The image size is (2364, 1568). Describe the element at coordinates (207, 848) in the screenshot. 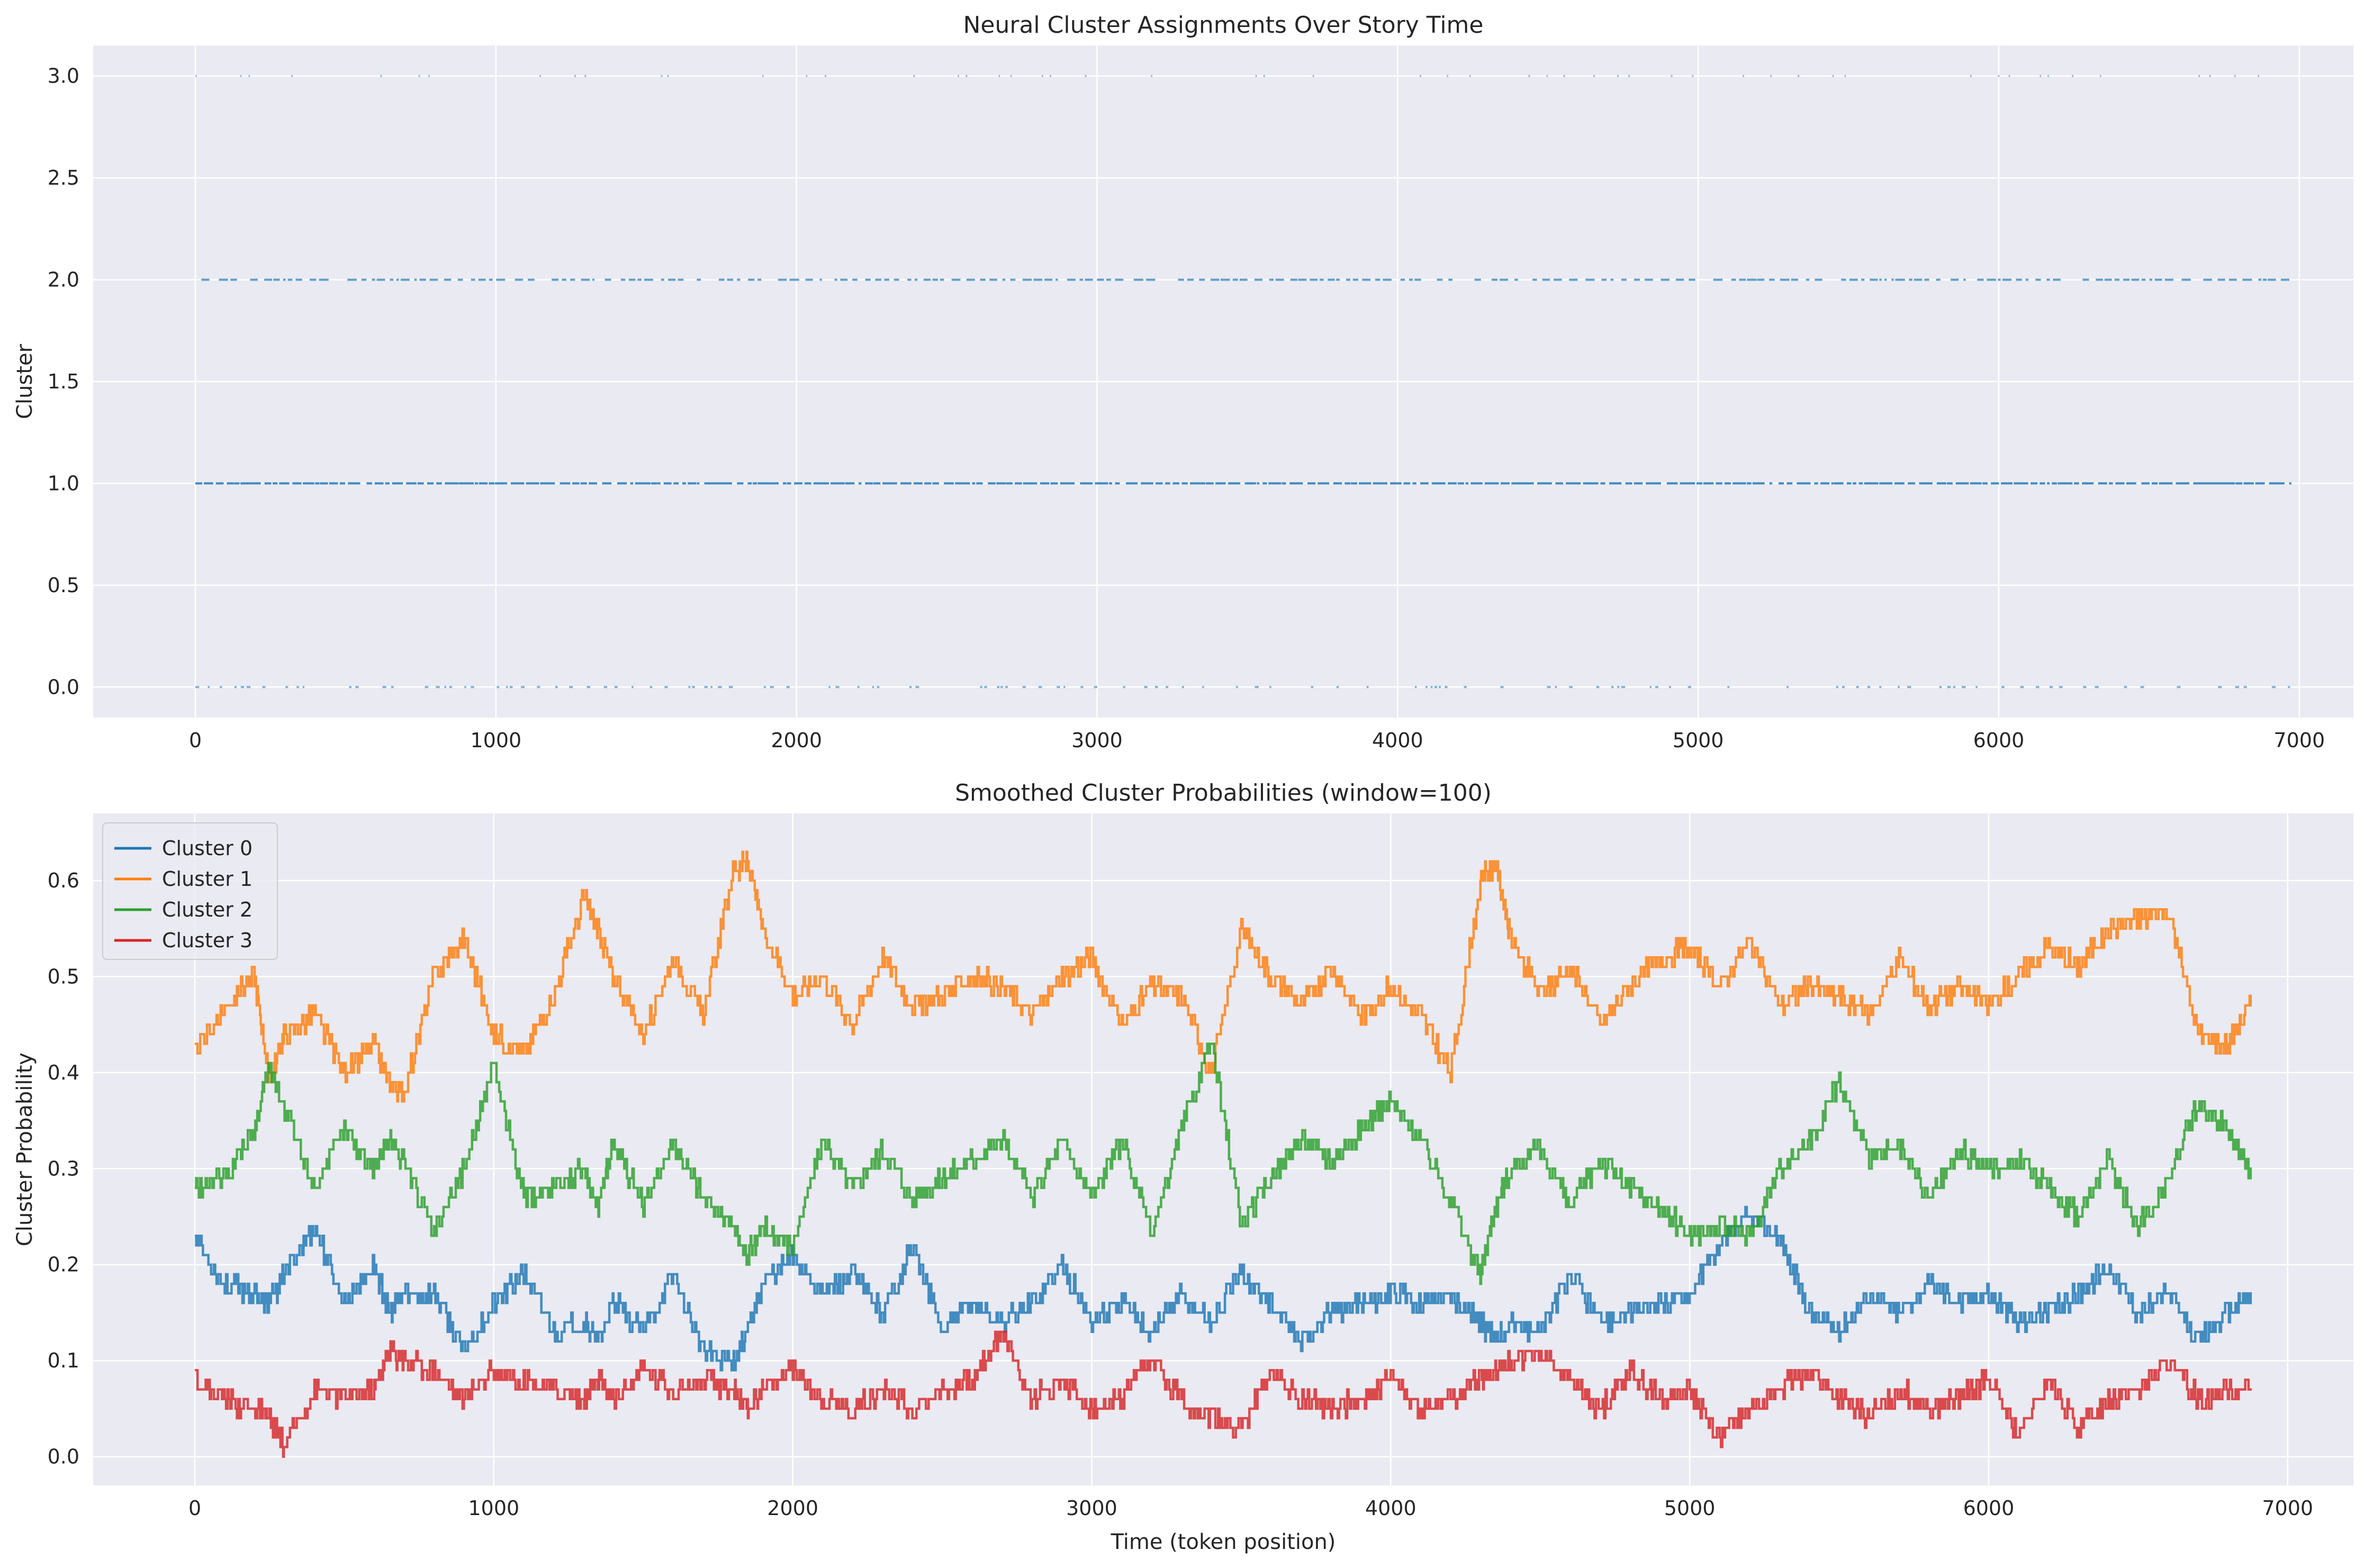

I see `legend-label: Cluster 0` at that location.